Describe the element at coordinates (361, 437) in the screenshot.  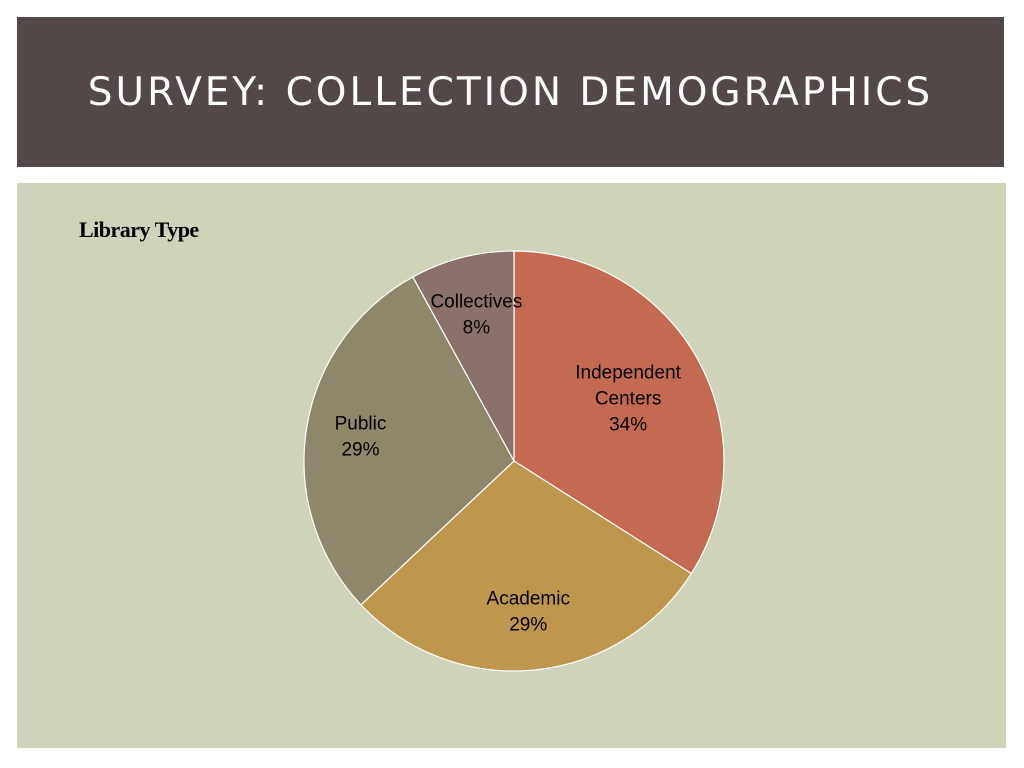
I see `slice-label-public: Public 29%` at that location.